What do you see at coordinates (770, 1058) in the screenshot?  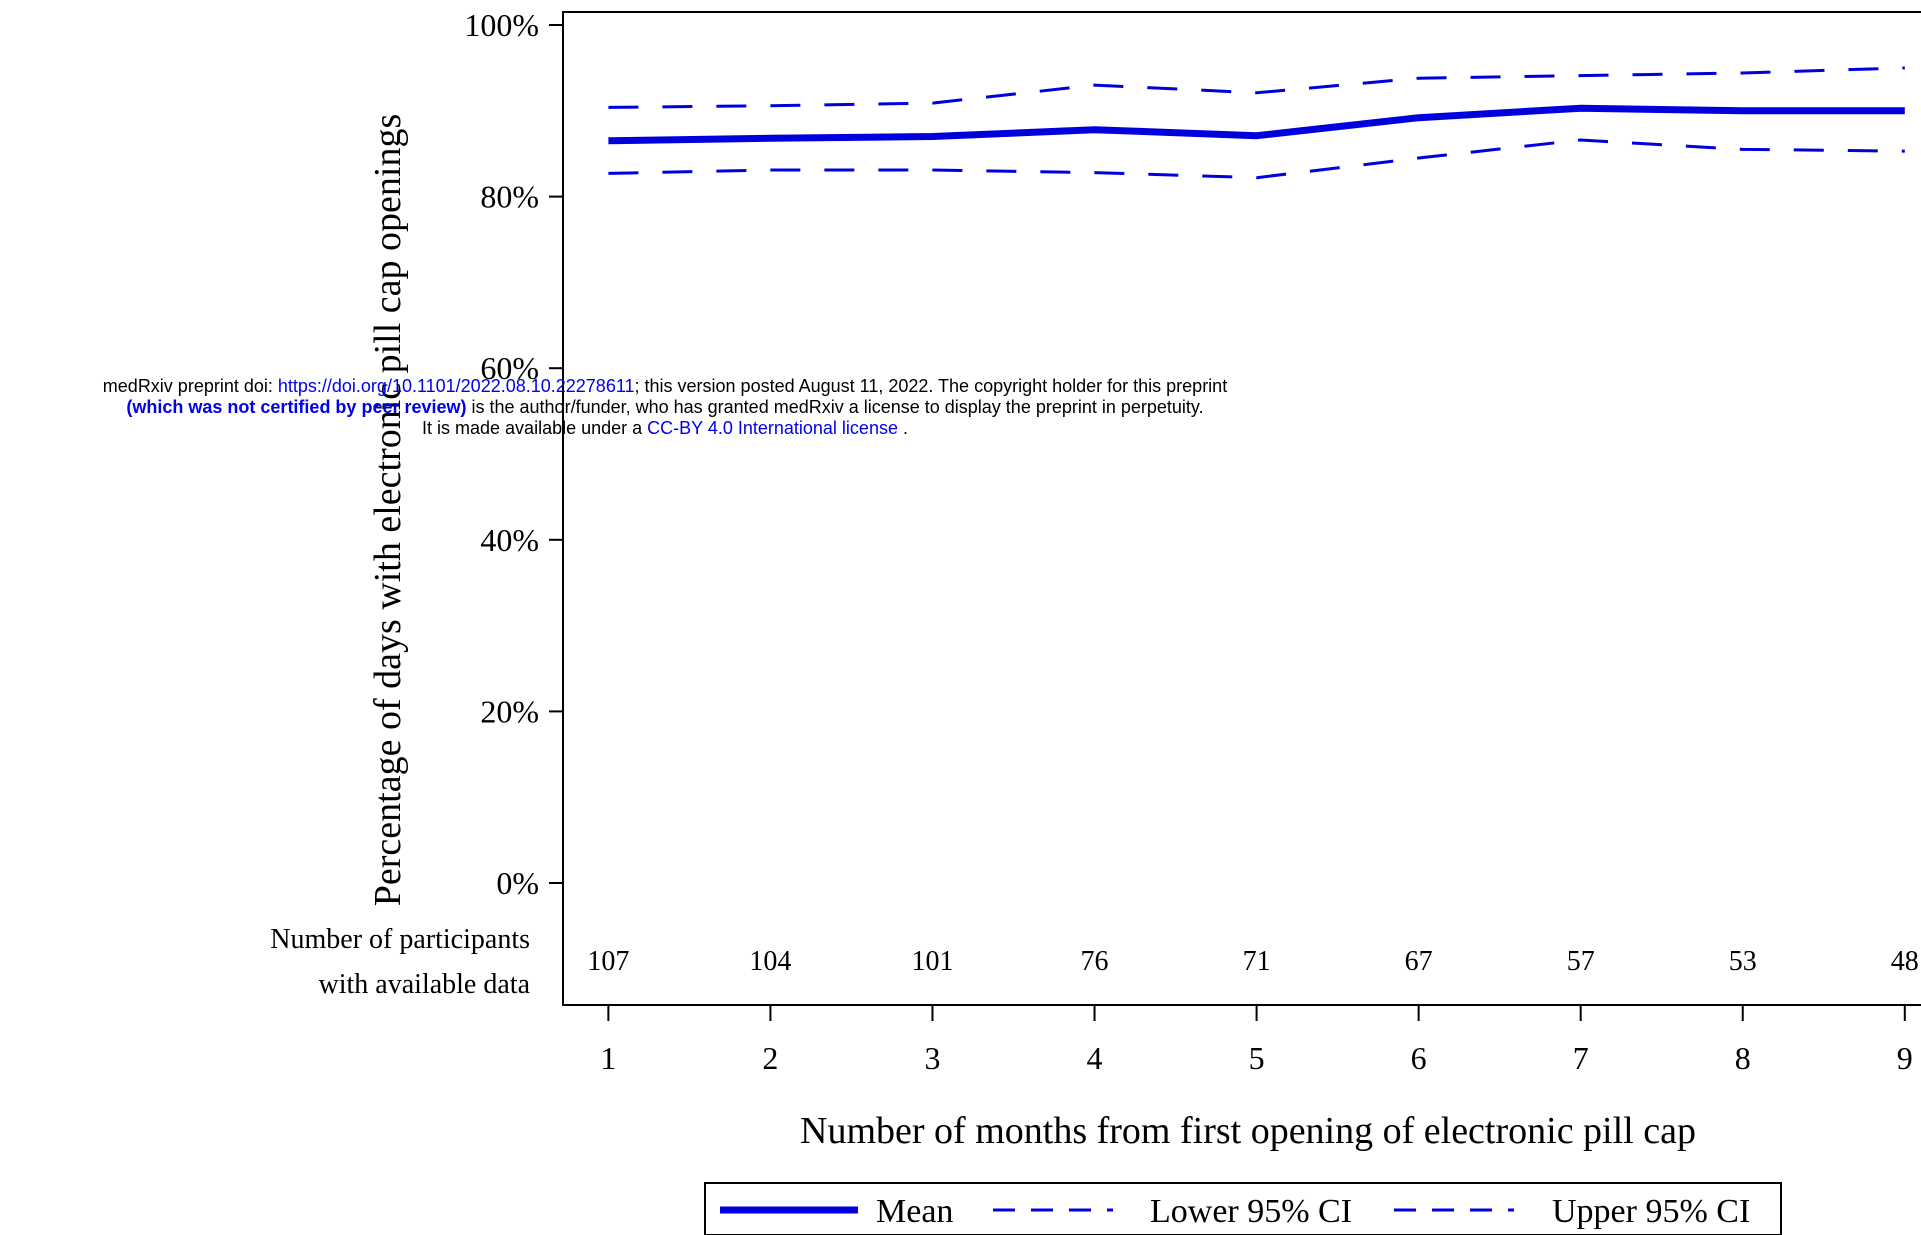 I see `x-tick-label: 2` at bounding box center [770, 1058].